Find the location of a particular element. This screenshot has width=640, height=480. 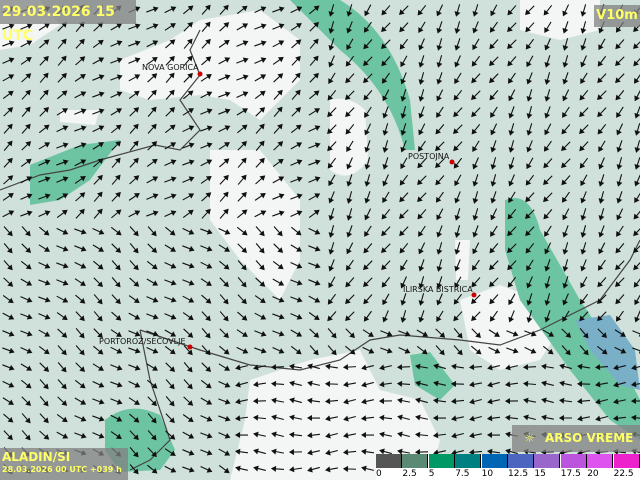

sun-cloud-icon: ☼ is located at coordinates (529, 438).